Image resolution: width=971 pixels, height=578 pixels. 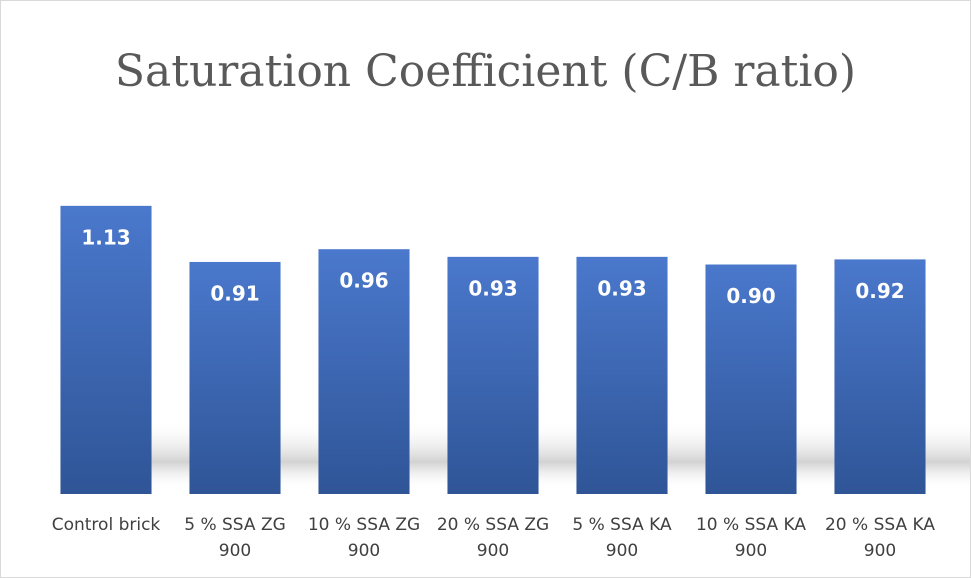 I want to click on data-label: 0.91, so click(x=234, y=293).